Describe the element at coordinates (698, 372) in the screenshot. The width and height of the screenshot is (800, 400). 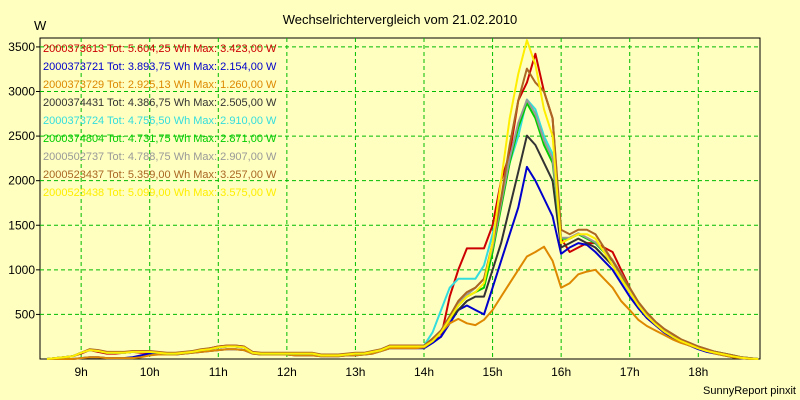
I see `x-tick-label: 18h` at that location.